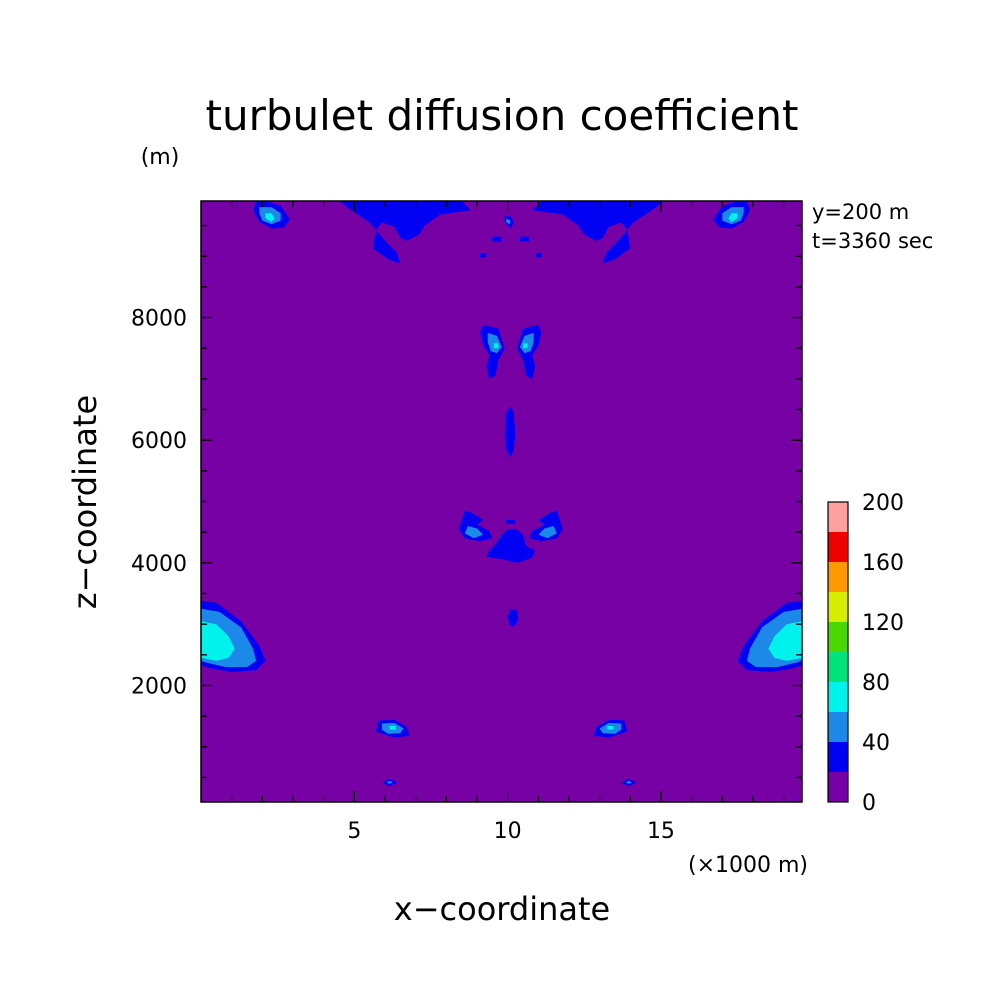 The width and height of the screenshot is (1004, 1004). What do you see at coordinates (883, 623) in the screenshot?
I see `colorbar-label: 120` at bounding box center [883, 623].